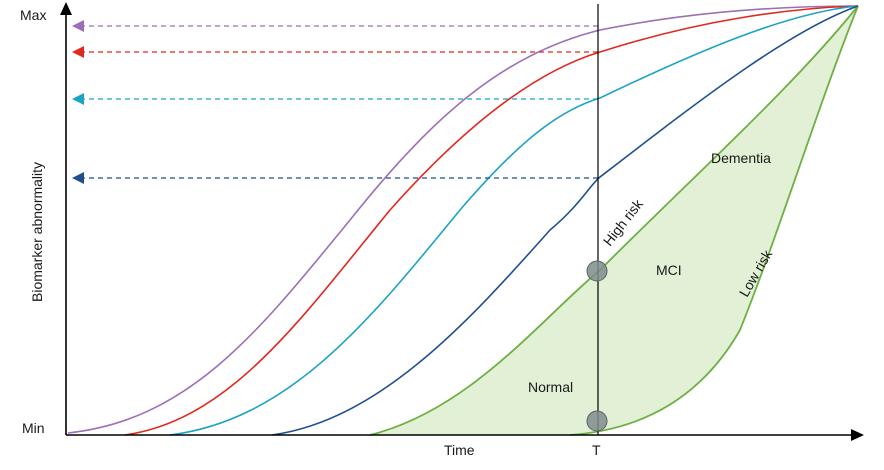  What do you see at coordinates (78, 26) in the screenshot?
I see `purple-arrowhead` at bounding box center [78, 26].